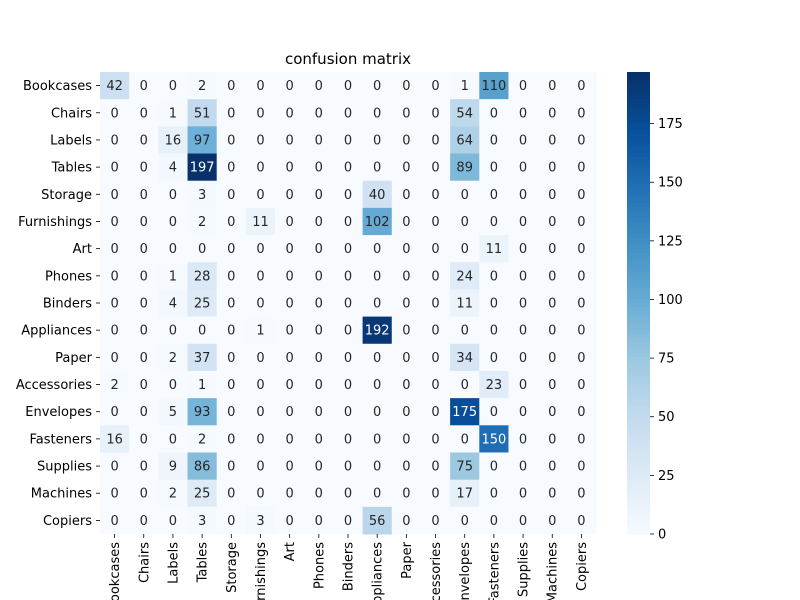  What do you see at coordinates (670, 124) in the screenshot?
I see `colorbar-tick-label: 175` at bounding box center [670, 124].